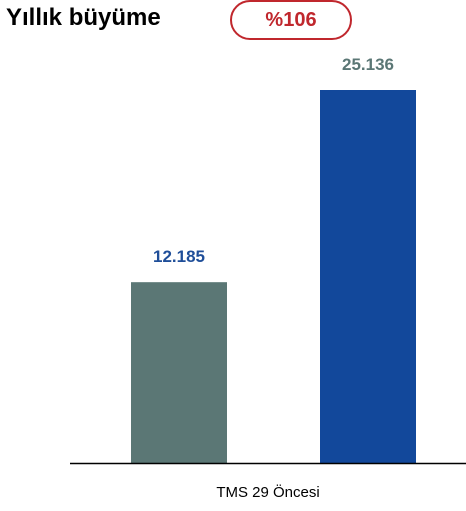 The height and width of the screenshot is (511, 466). I want to click on growth-badge-value: %106, so click(291, 19).